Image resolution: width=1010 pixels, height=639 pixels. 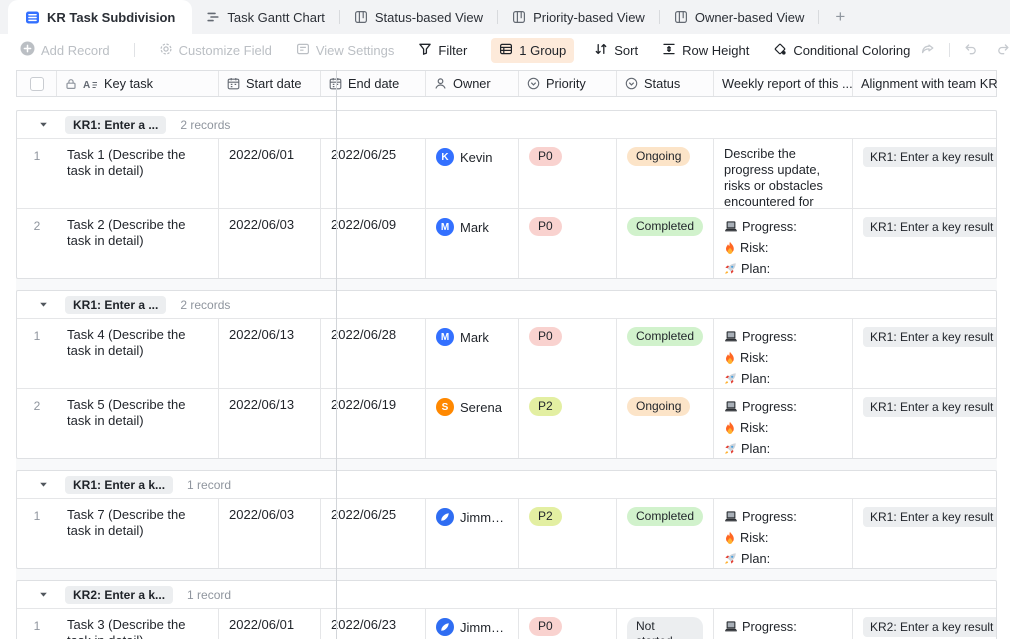 I want to click on column-header-alignment-with-team-kr: Alignment with team KR, so click(x=925, y=83).